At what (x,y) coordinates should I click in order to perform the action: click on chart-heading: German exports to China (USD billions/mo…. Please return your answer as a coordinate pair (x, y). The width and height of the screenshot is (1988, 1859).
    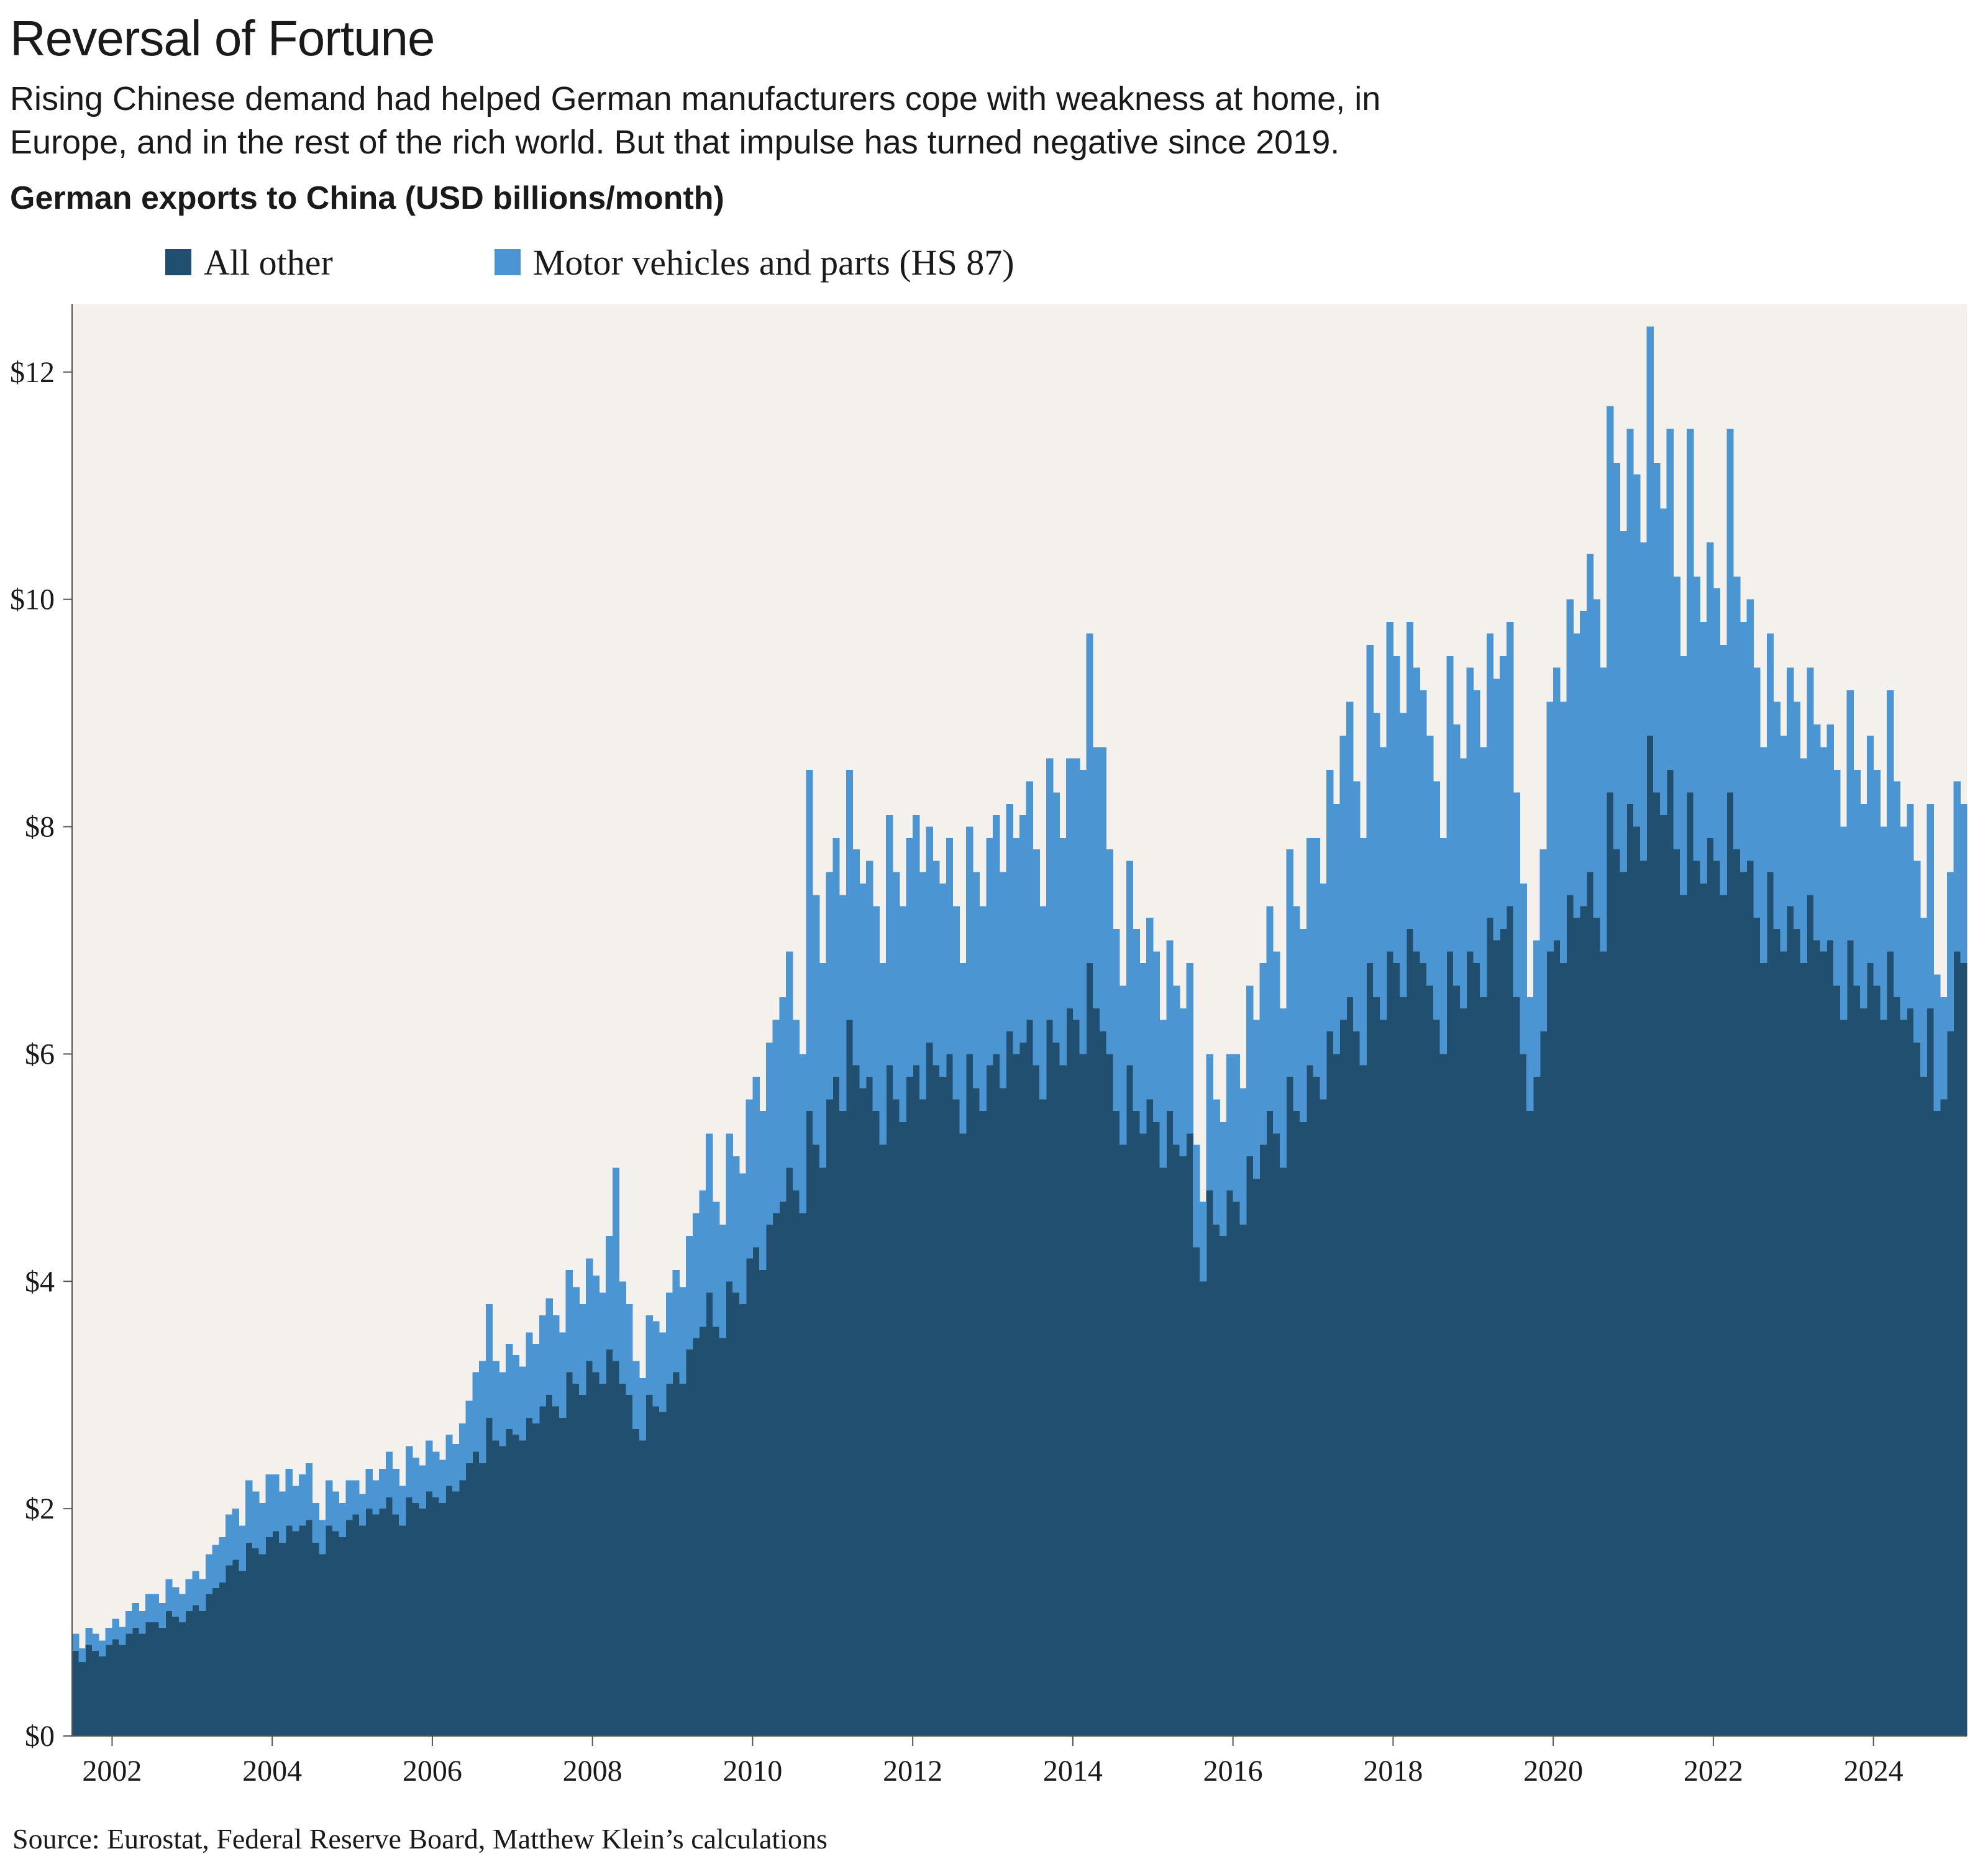
    Looking at the image, I should click on (367, 198).